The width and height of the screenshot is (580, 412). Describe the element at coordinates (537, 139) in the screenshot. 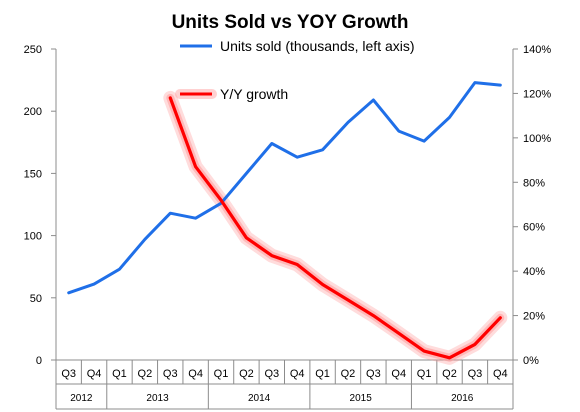

I see `right-tick-label: 100%` at that location.